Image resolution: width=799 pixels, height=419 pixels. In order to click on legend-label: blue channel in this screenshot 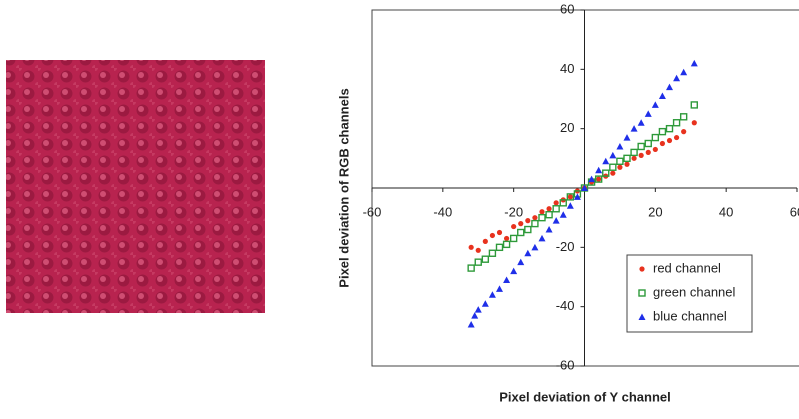, I will do `click(690, 315)`.